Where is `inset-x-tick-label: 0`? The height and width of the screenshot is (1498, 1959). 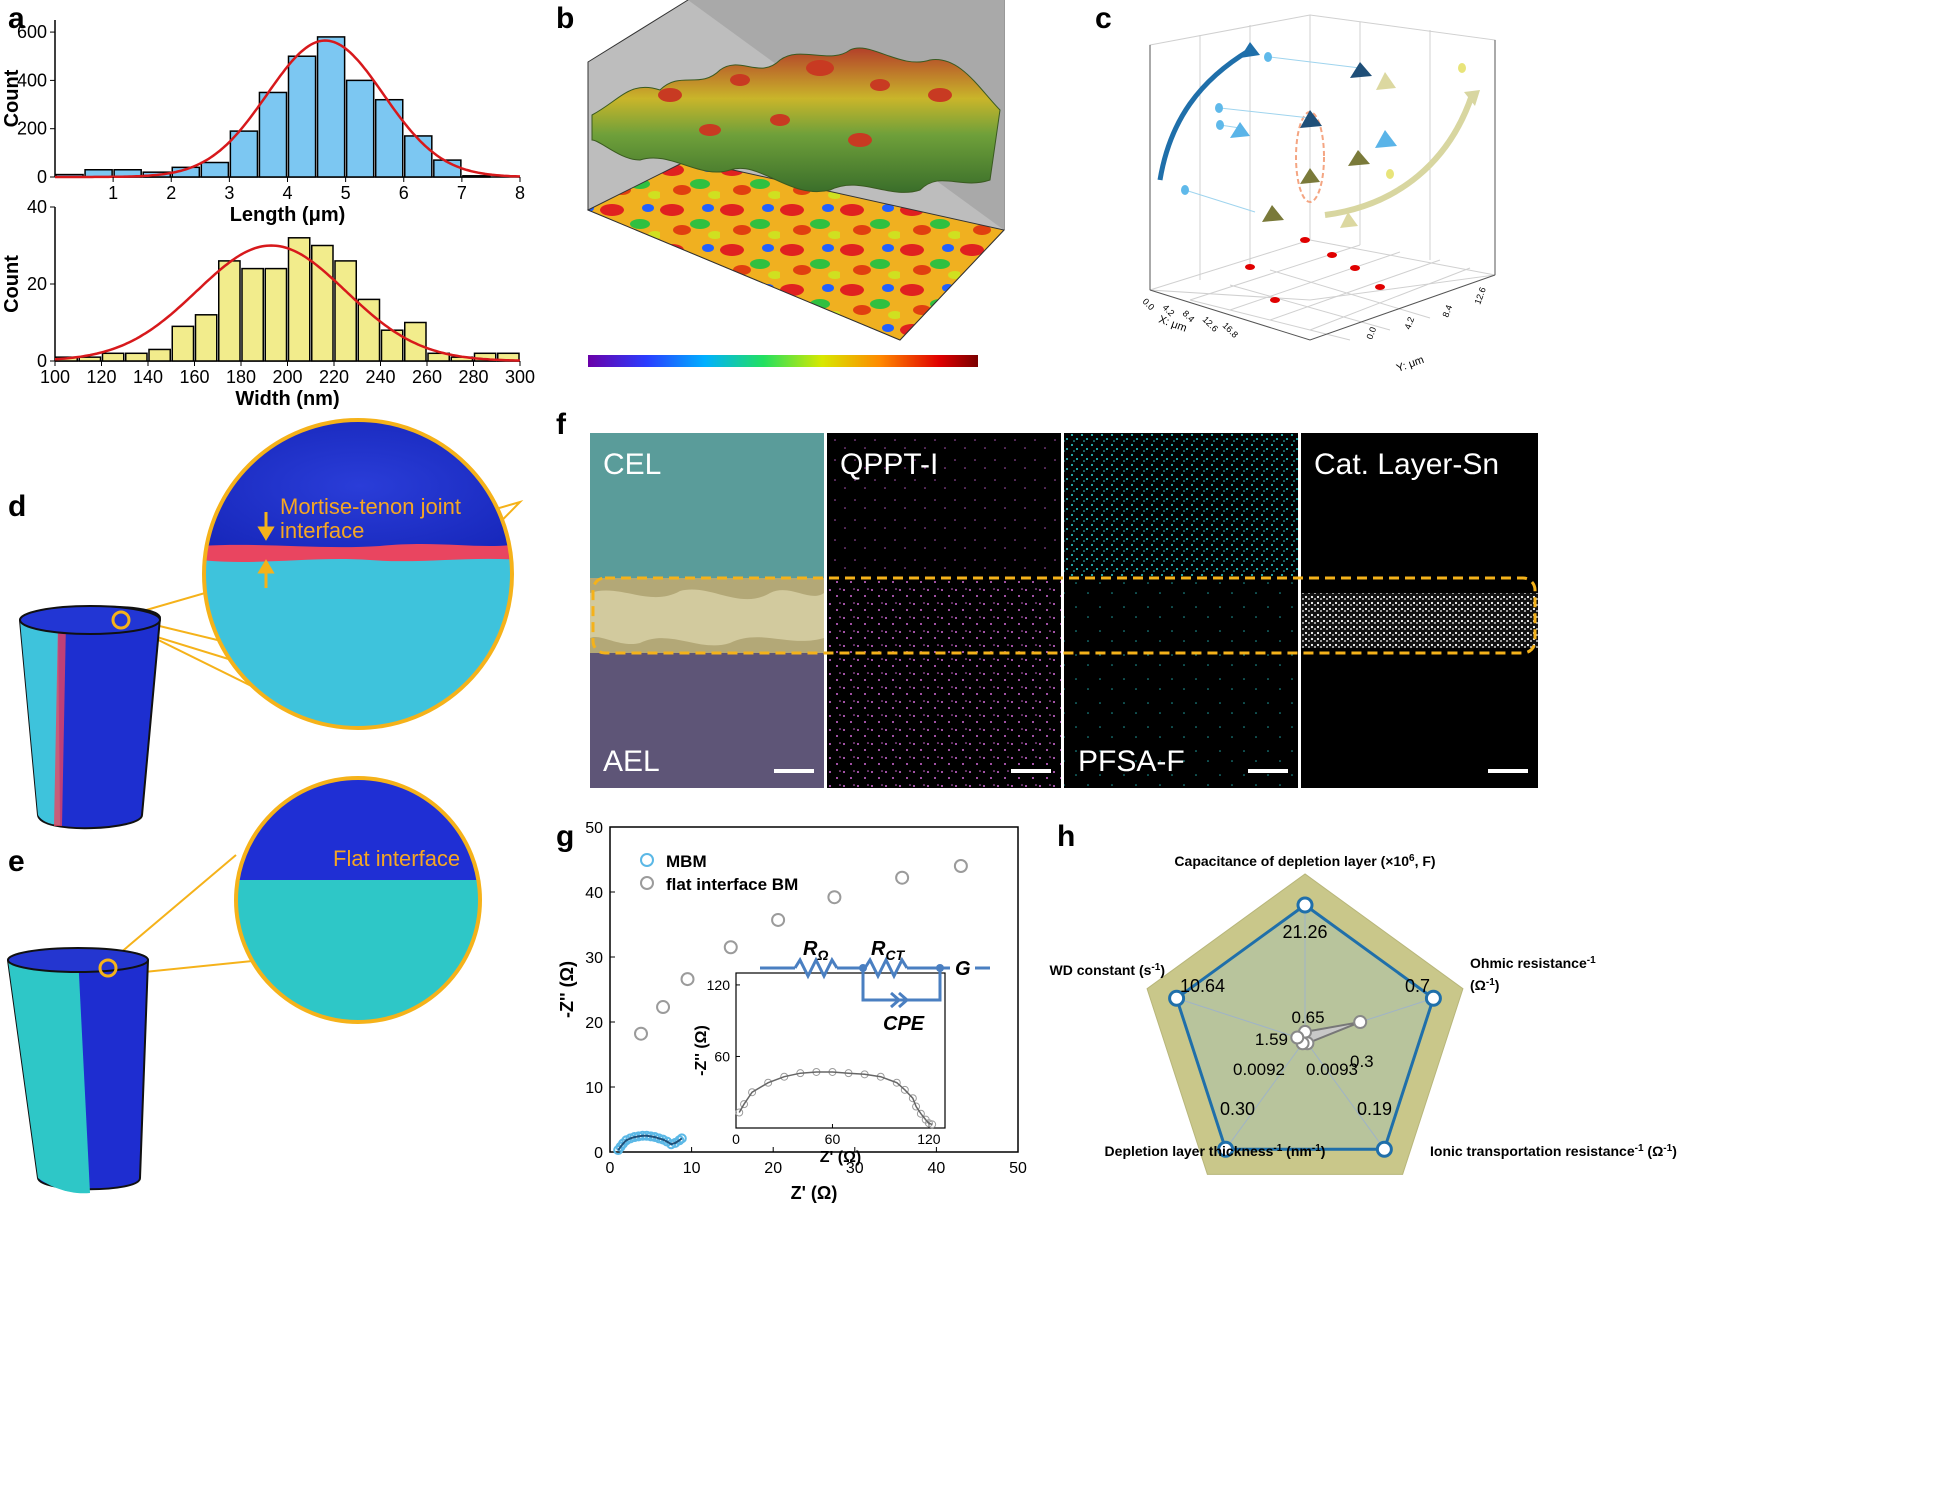
inset-x-tick-label: 0 is located at coordinates (736, 1139).